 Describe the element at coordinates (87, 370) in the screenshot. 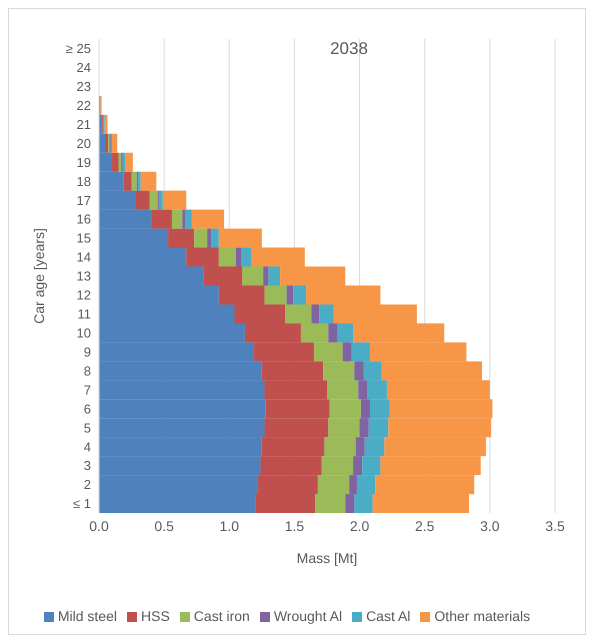

I see `y-tick-label: 8` at that location.